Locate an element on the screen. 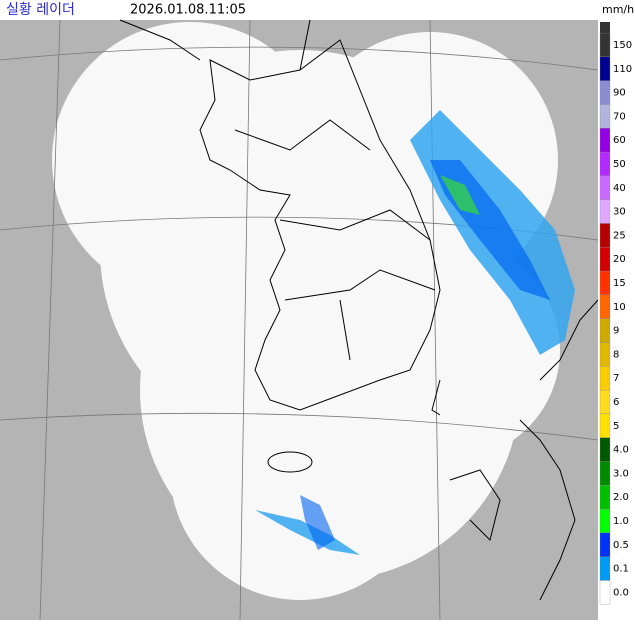 This screenshot has height=624, width=635. legend-label: 6 is located at coordinates (616, 402).